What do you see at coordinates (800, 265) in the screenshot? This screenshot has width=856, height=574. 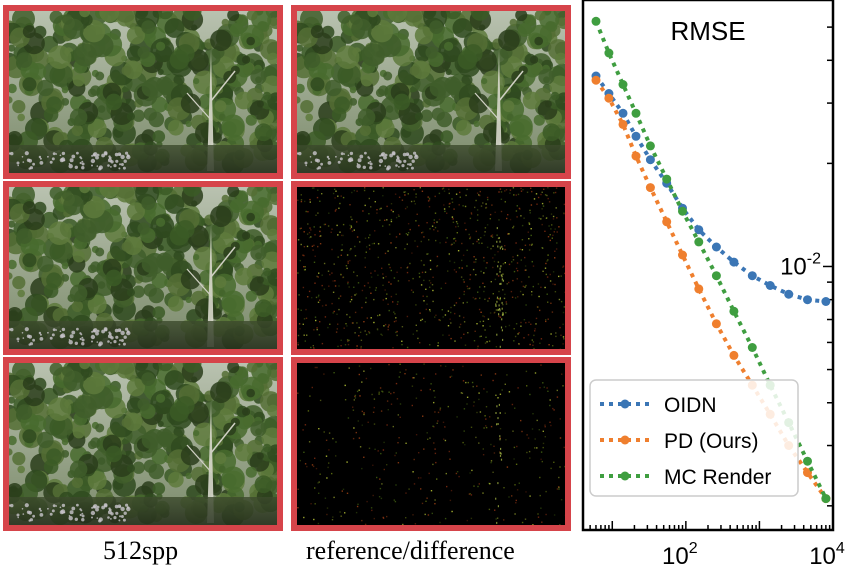 I see `y-tick-label: 10-2` at bounding box center [800, 265].